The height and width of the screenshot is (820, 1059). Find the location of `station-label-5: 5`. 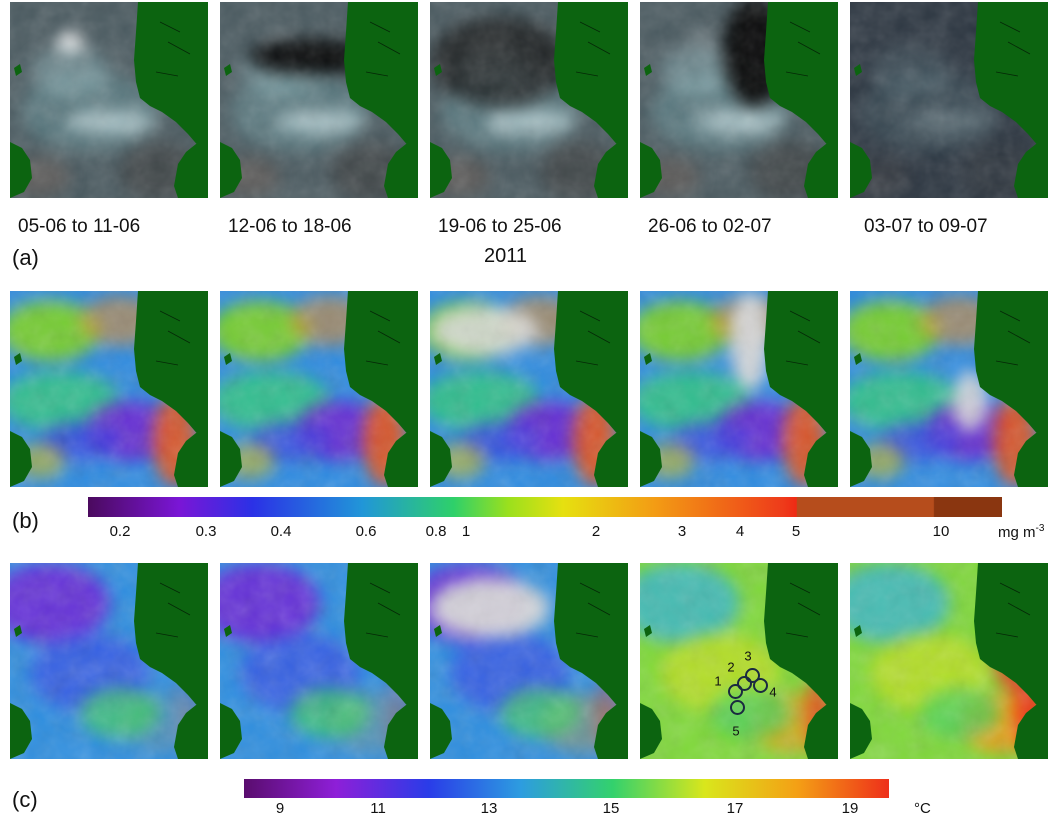

station-label-5: 5 is located at coordinates (736, 731).